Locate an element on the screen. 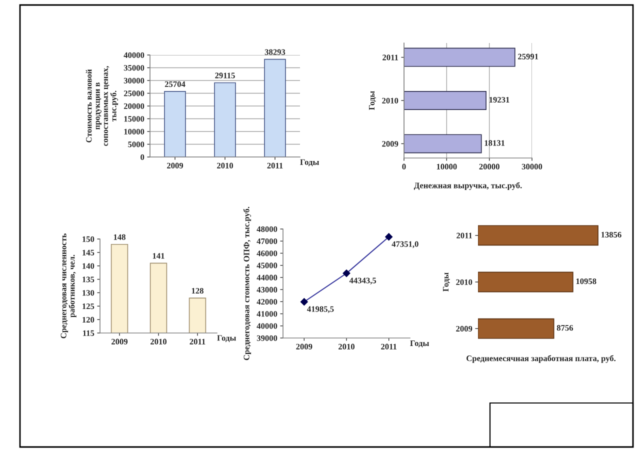 This screenshot has height=450, width=637. y-tick-label: 42000 is located at coordinates (267, 302).